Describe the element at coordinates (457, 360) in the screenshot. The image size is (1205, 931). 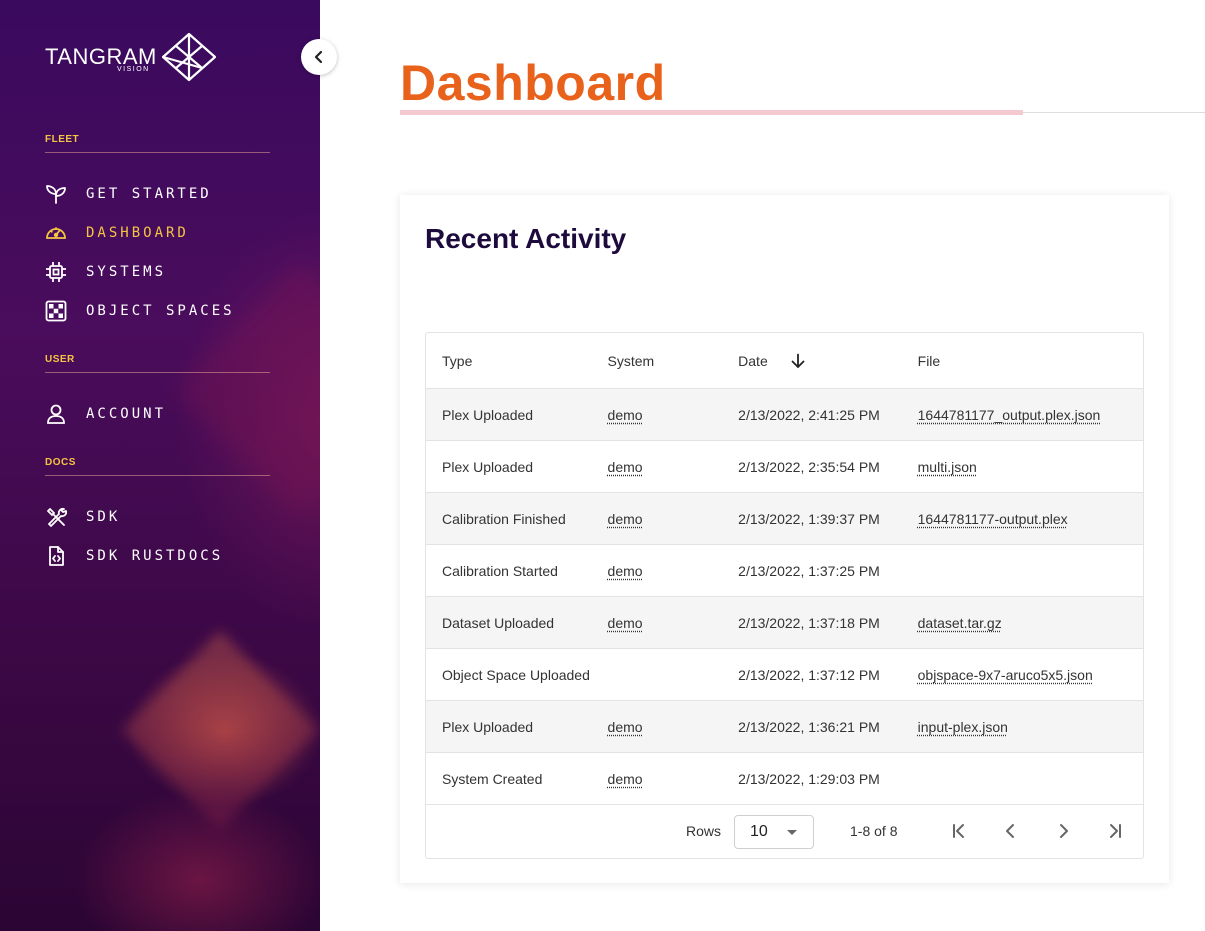
I see `column-header-type: Type` at that location.